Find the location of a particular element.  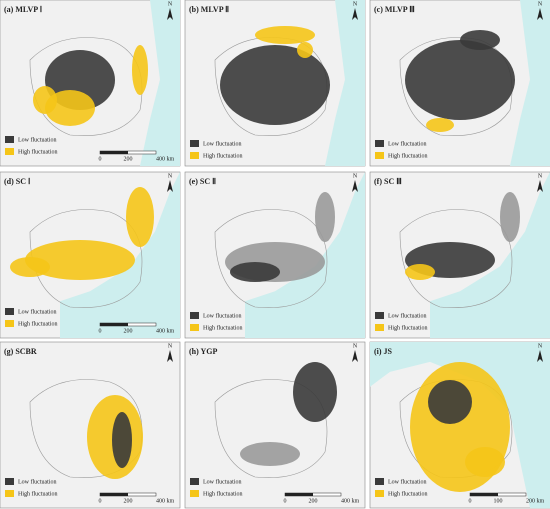

scale-label: 200 km is located at coordinates (535, 501).